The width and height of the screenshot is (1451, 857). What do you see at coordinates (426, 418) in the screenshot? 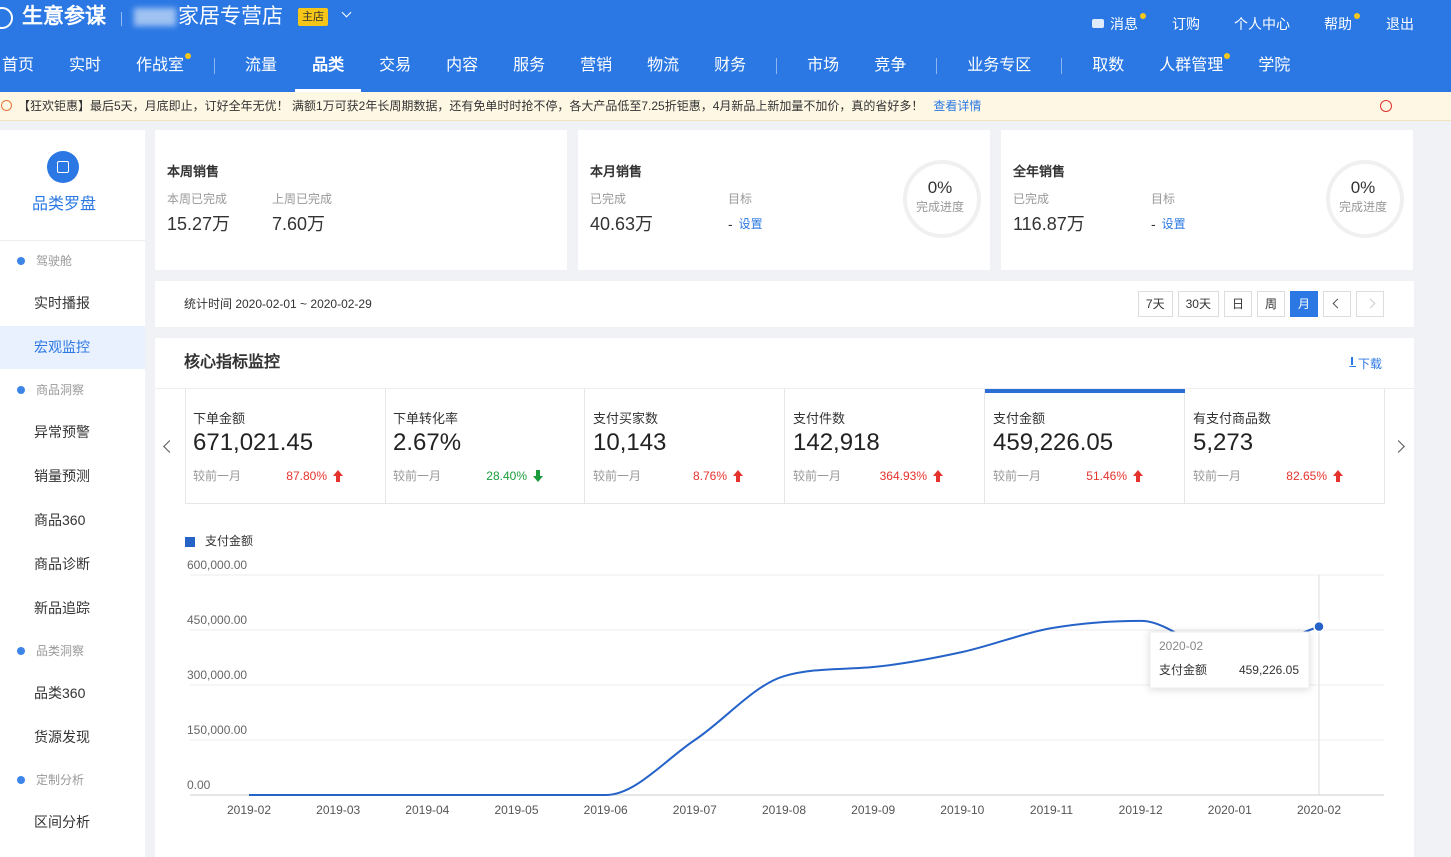
I see `metric-name: 下单转化率` at bounding box center [426, 418].